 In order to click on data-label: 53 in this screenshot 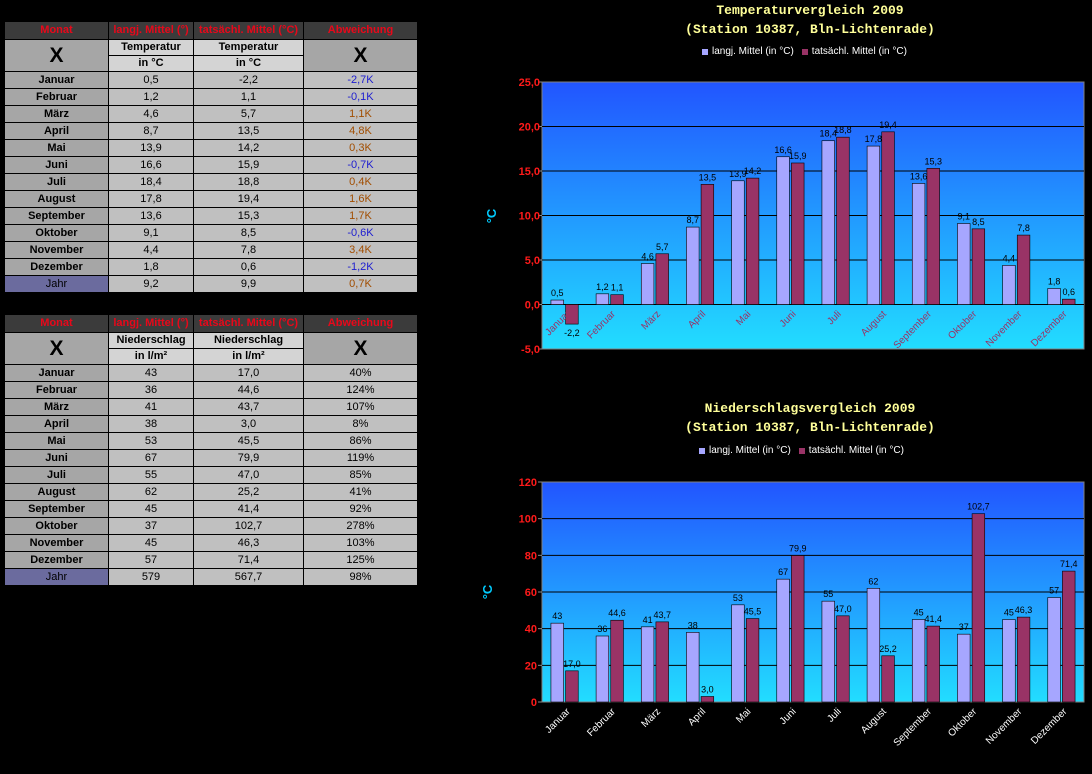, I will do `click(738, 598)`.